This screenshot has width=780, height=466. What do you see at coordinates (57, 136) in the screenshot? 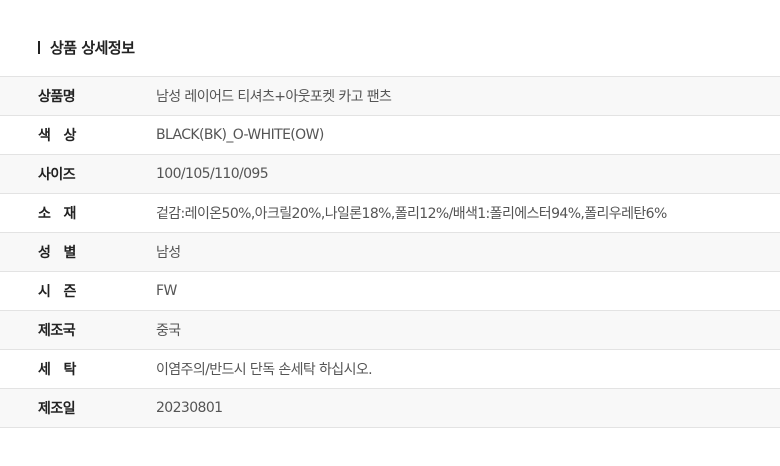
I see `row-label: 색 상` at bounding box center [57, 136].